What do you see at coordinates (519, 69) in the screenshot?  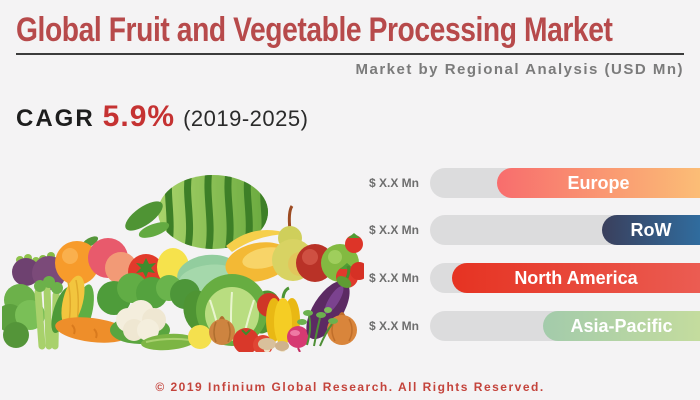 I see `subtitle: Market by Regional Analysis (USD Mn)` at bounding box center [519, 69].